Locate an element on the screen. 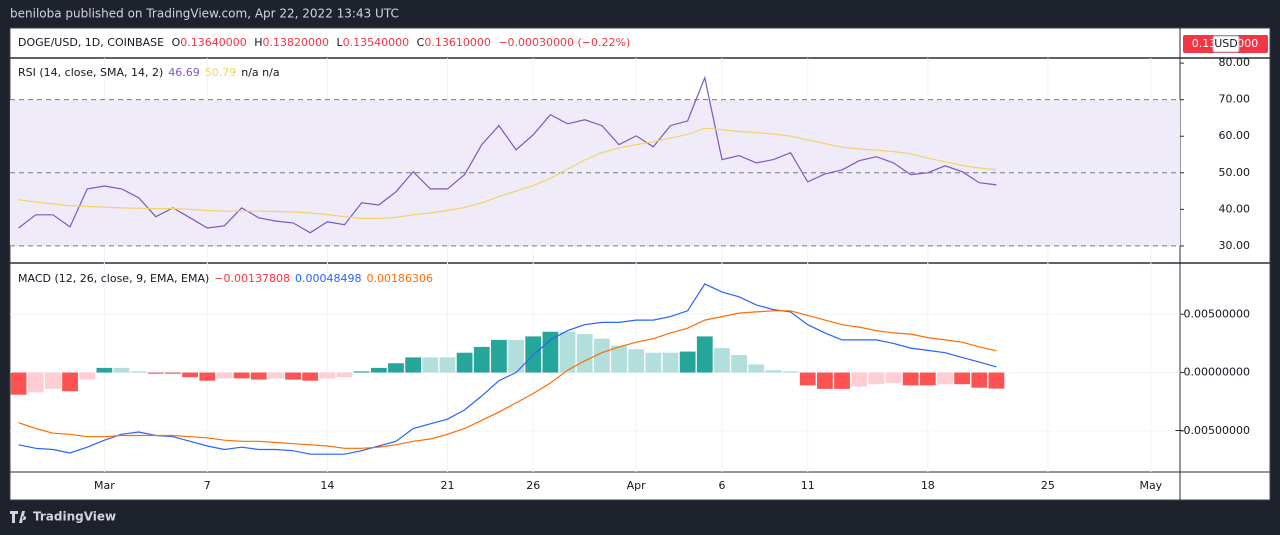 The image size is (1280, 535). ohlc-value: 0.13610000 is located at coordinates (457, 42).